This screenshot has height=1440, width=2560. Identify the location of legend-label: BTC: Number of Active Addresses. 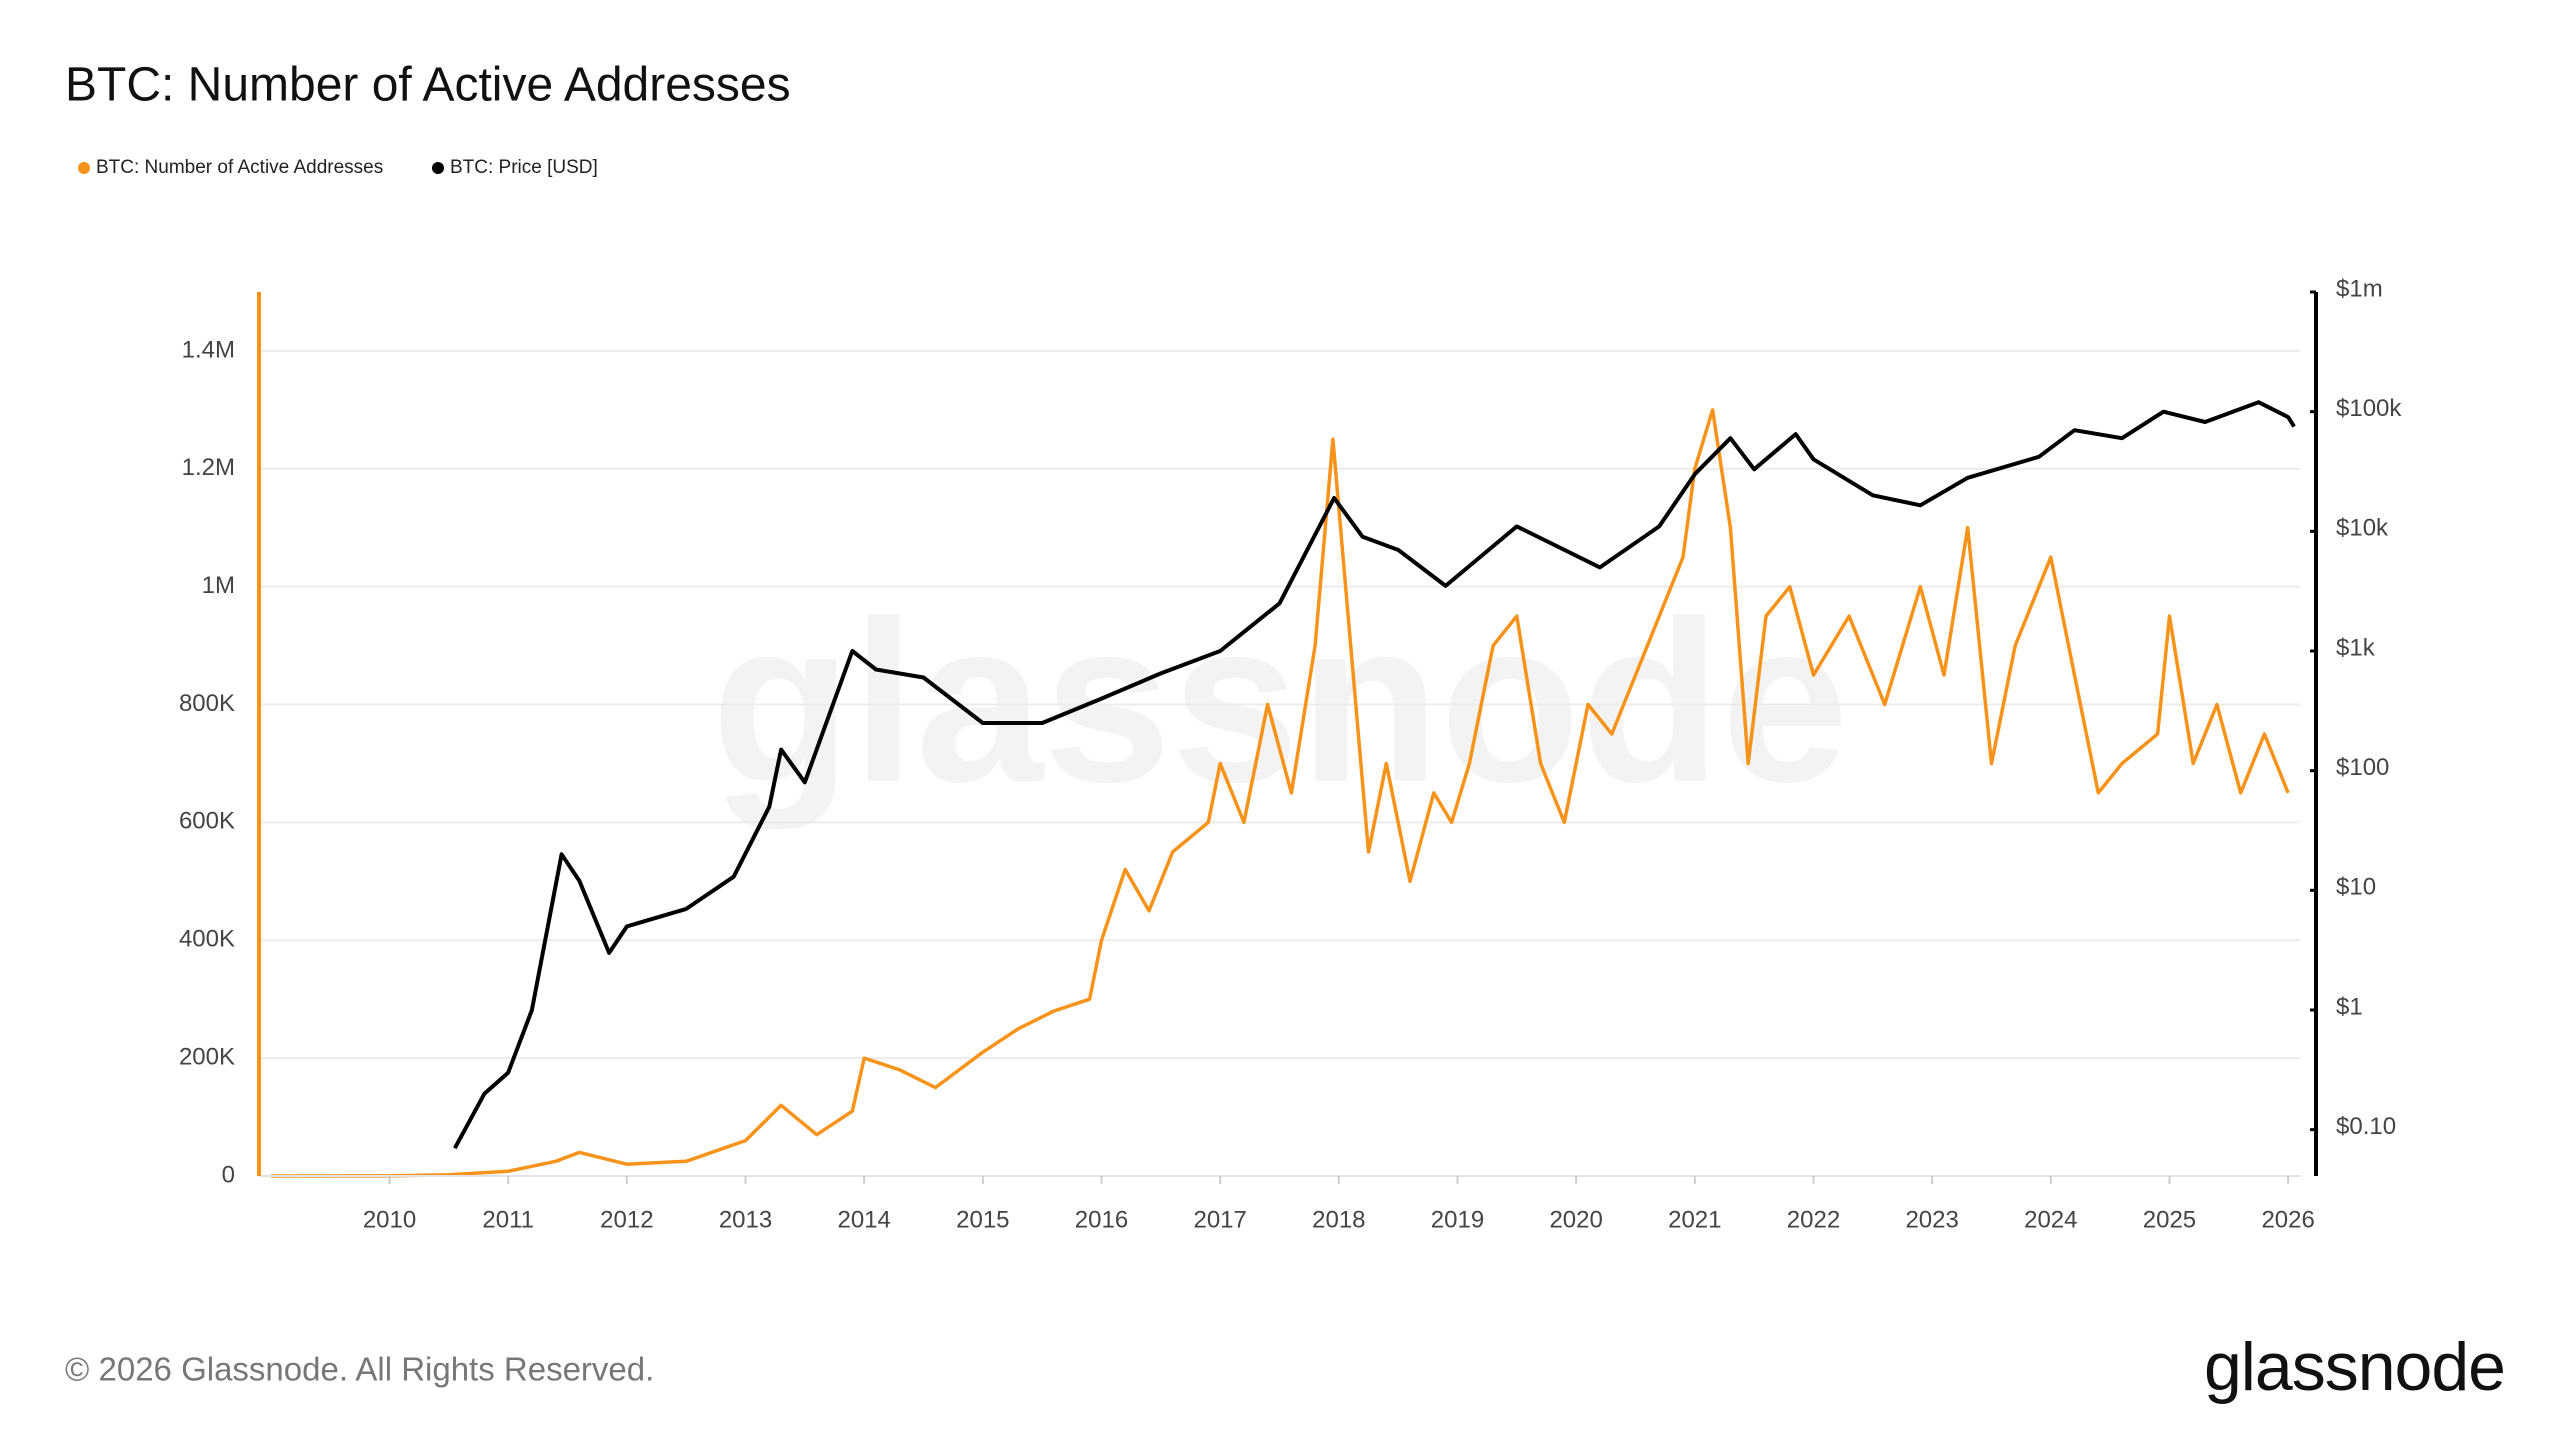
(239, 167).